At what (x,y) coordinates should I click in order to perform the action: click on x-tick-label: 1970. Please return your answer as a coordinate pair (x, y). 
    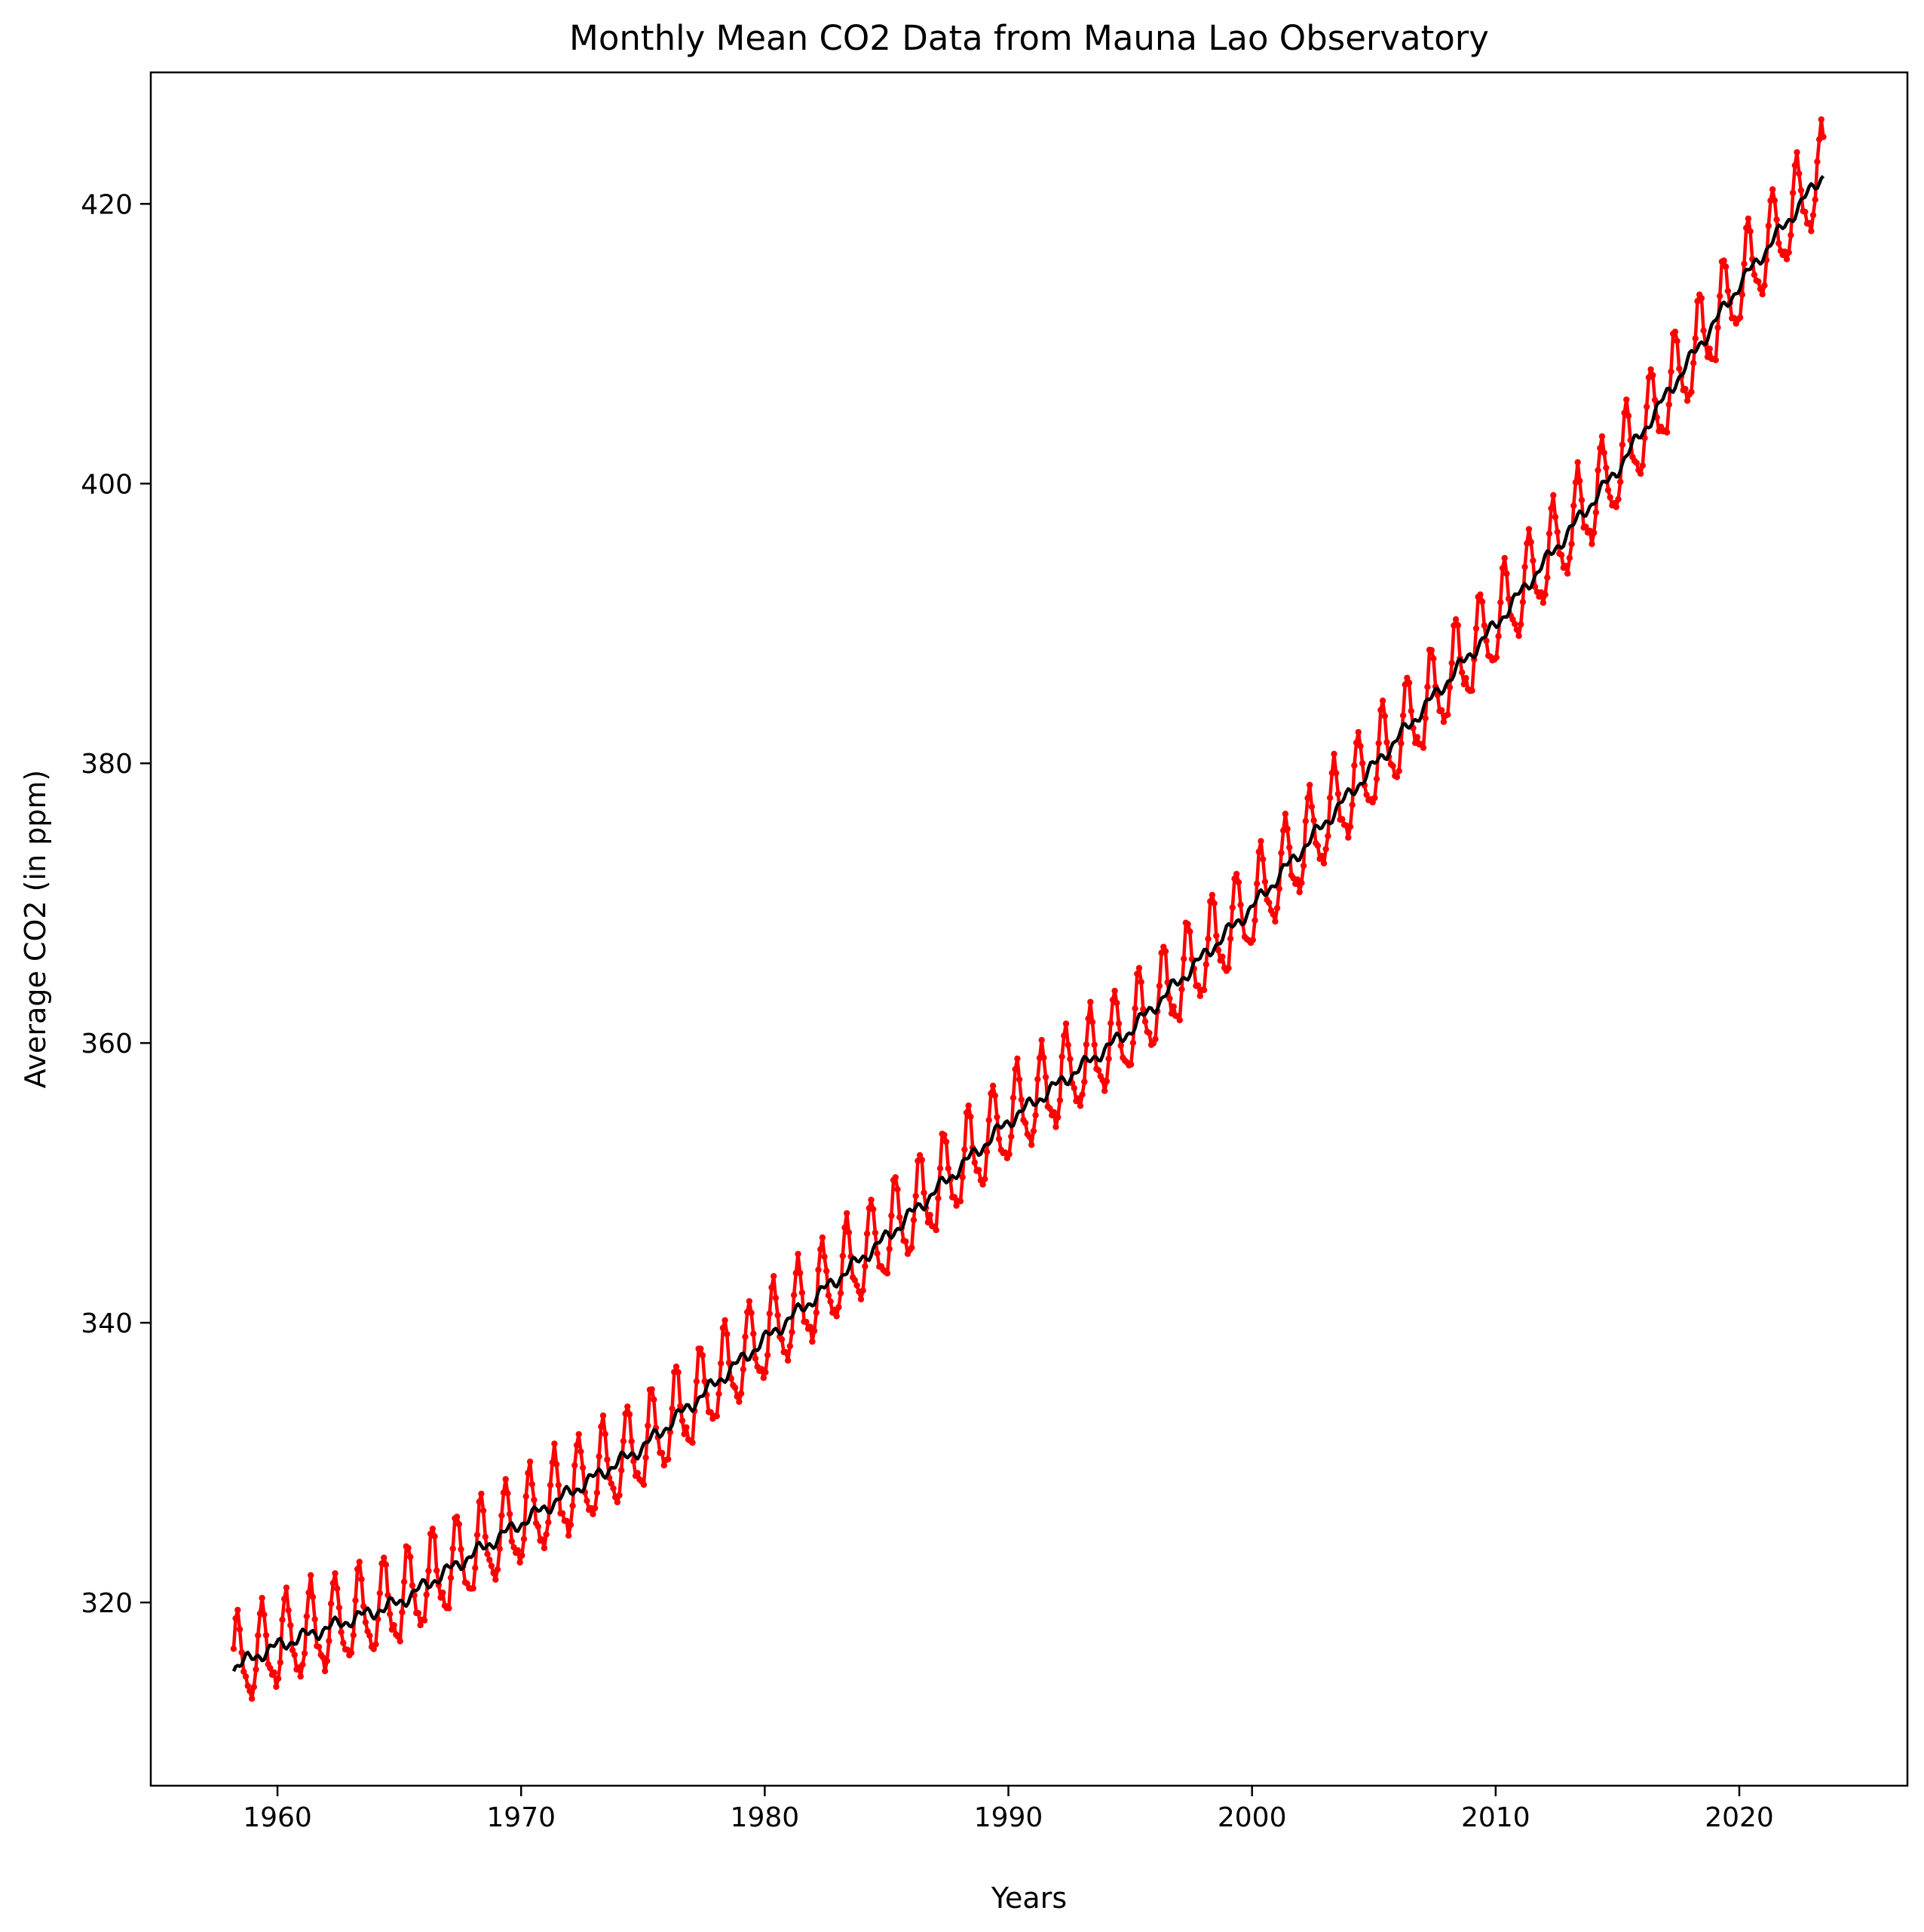
    Looking at the image, I should click on (521, 1817).